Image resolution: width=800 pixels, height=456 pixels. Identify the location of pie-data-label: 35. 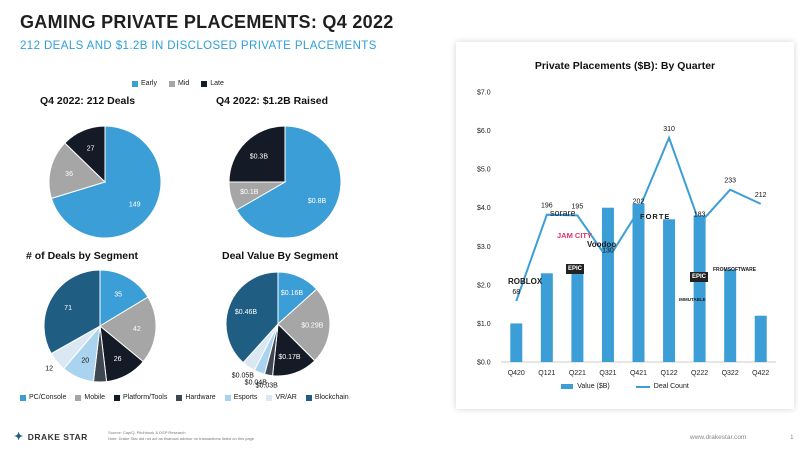
(118, 294).